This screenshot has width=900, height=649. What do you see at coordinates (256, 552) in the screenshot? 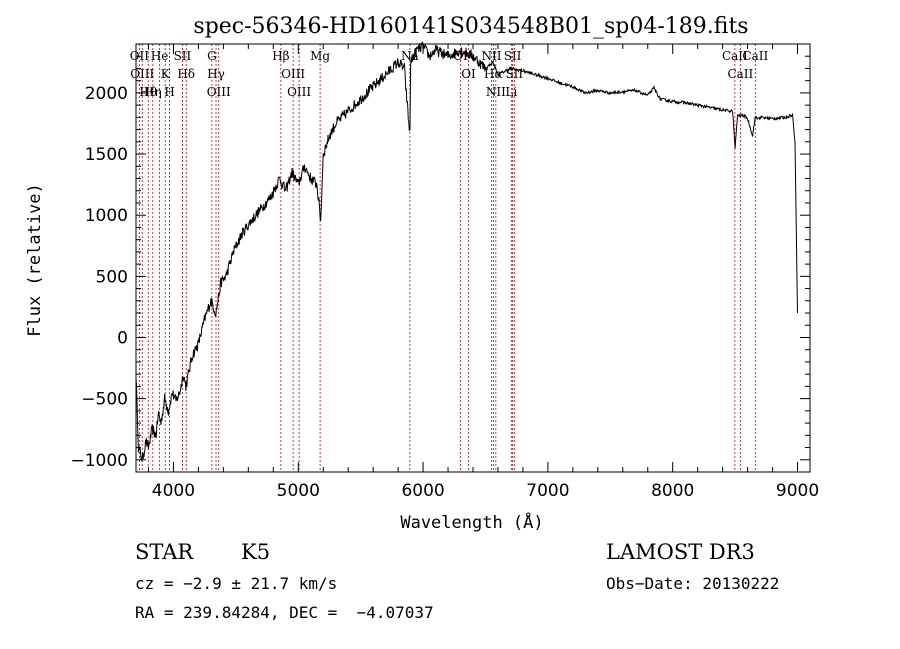
I see `object-subclass: K5` at bounding box center [256, 552].